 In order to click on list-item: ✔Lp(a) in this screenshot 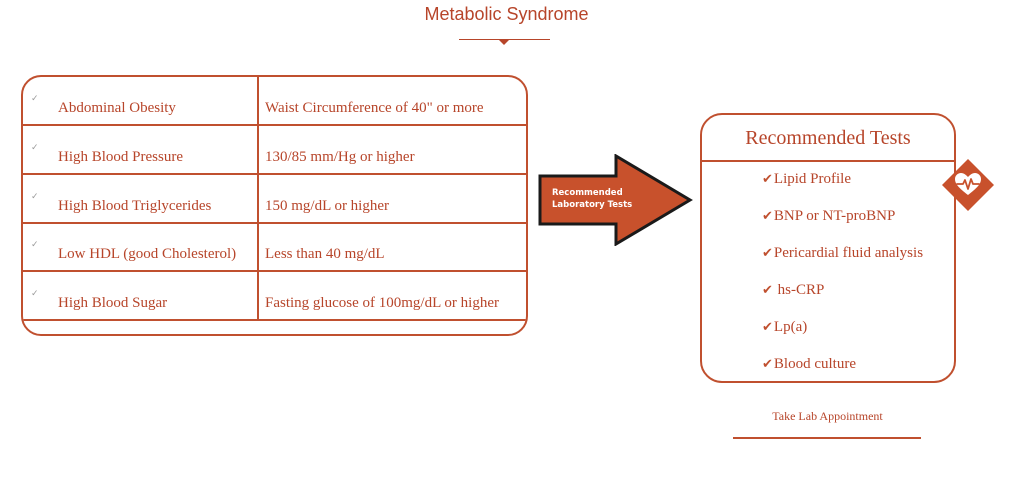, I will do `click(842, 337)`.